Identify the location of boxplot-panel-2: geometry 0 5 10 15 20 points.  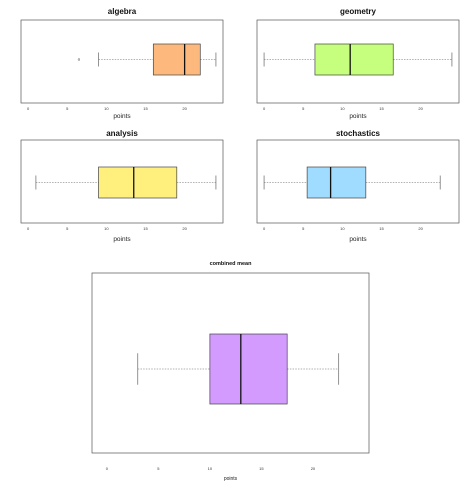
(358, 63).